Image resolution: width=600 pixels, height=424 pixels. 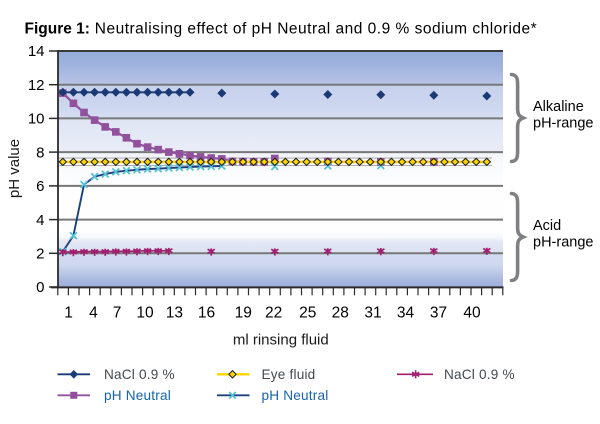 What do you see at coordinates (472, 313) in the screenshot?
I see `svg-text: 40` at bounding box center [472, 313].